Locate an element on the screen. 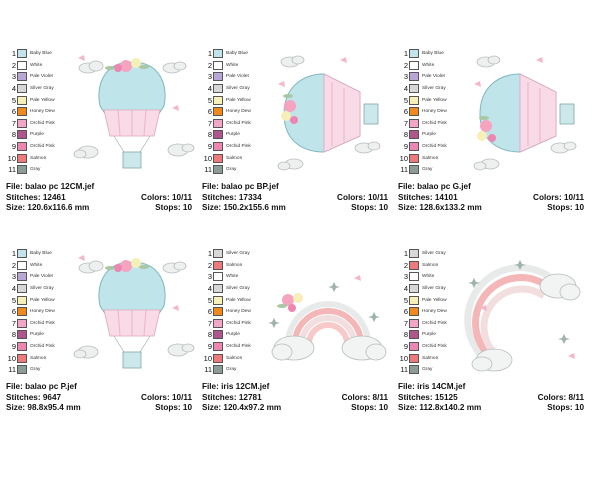  thread-name: Honey Dew is located at coordinates (42, 312).